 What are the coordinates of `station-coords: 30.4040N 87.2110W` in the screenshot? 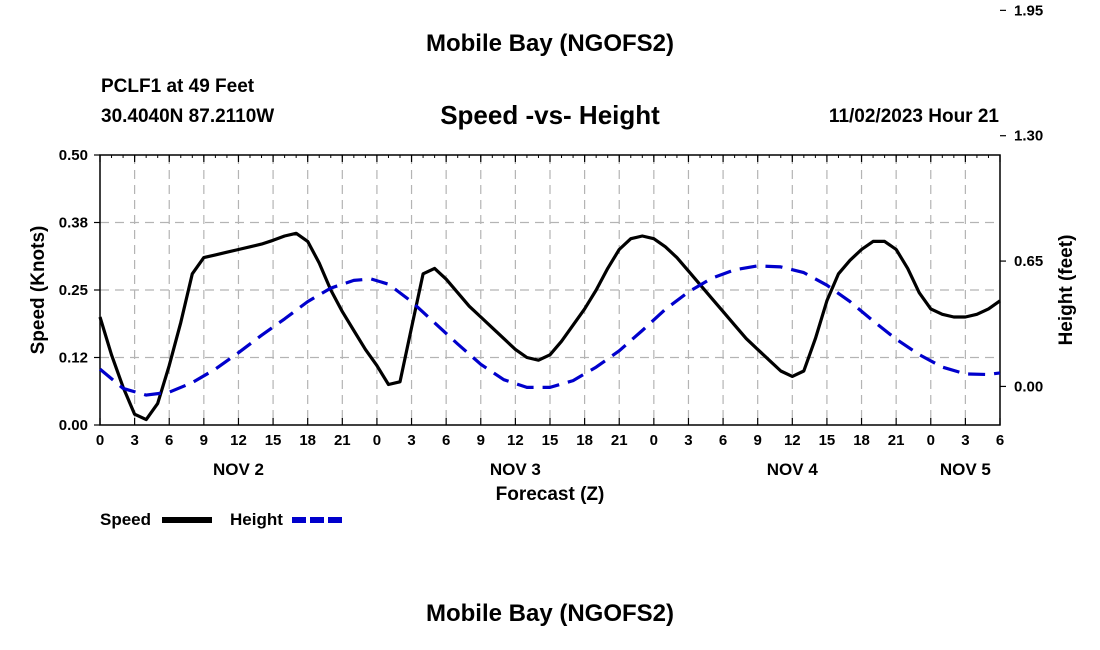 It's located at (188, 116).